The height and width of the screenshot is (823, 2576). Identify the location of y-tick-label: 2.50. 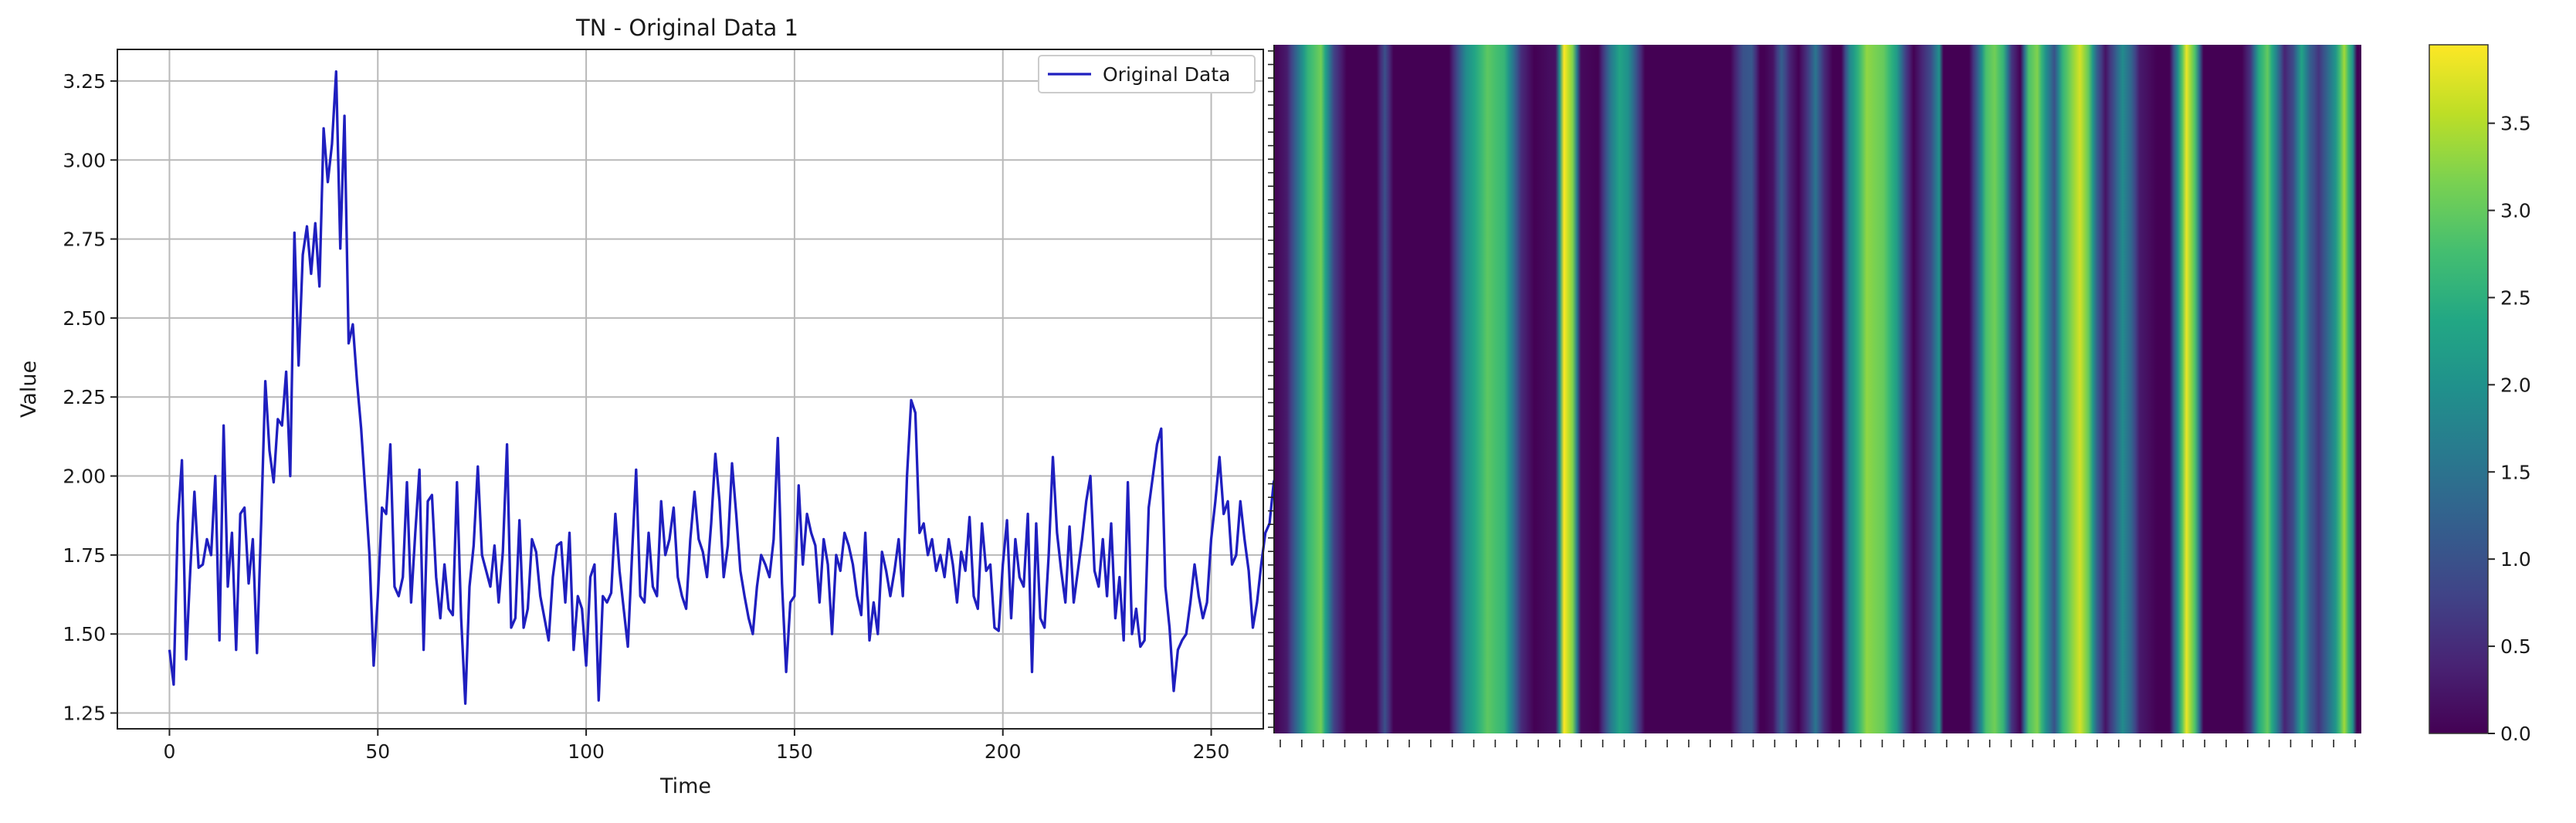
(84, 319).